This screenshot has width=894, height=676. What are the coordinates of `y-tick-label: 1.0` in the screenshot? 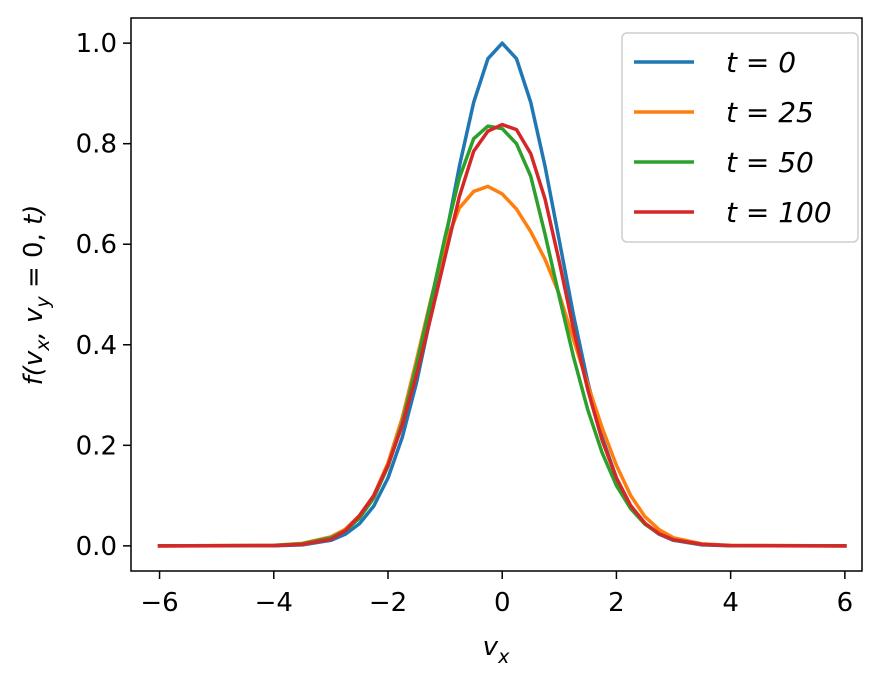 It's located at (96, 44).